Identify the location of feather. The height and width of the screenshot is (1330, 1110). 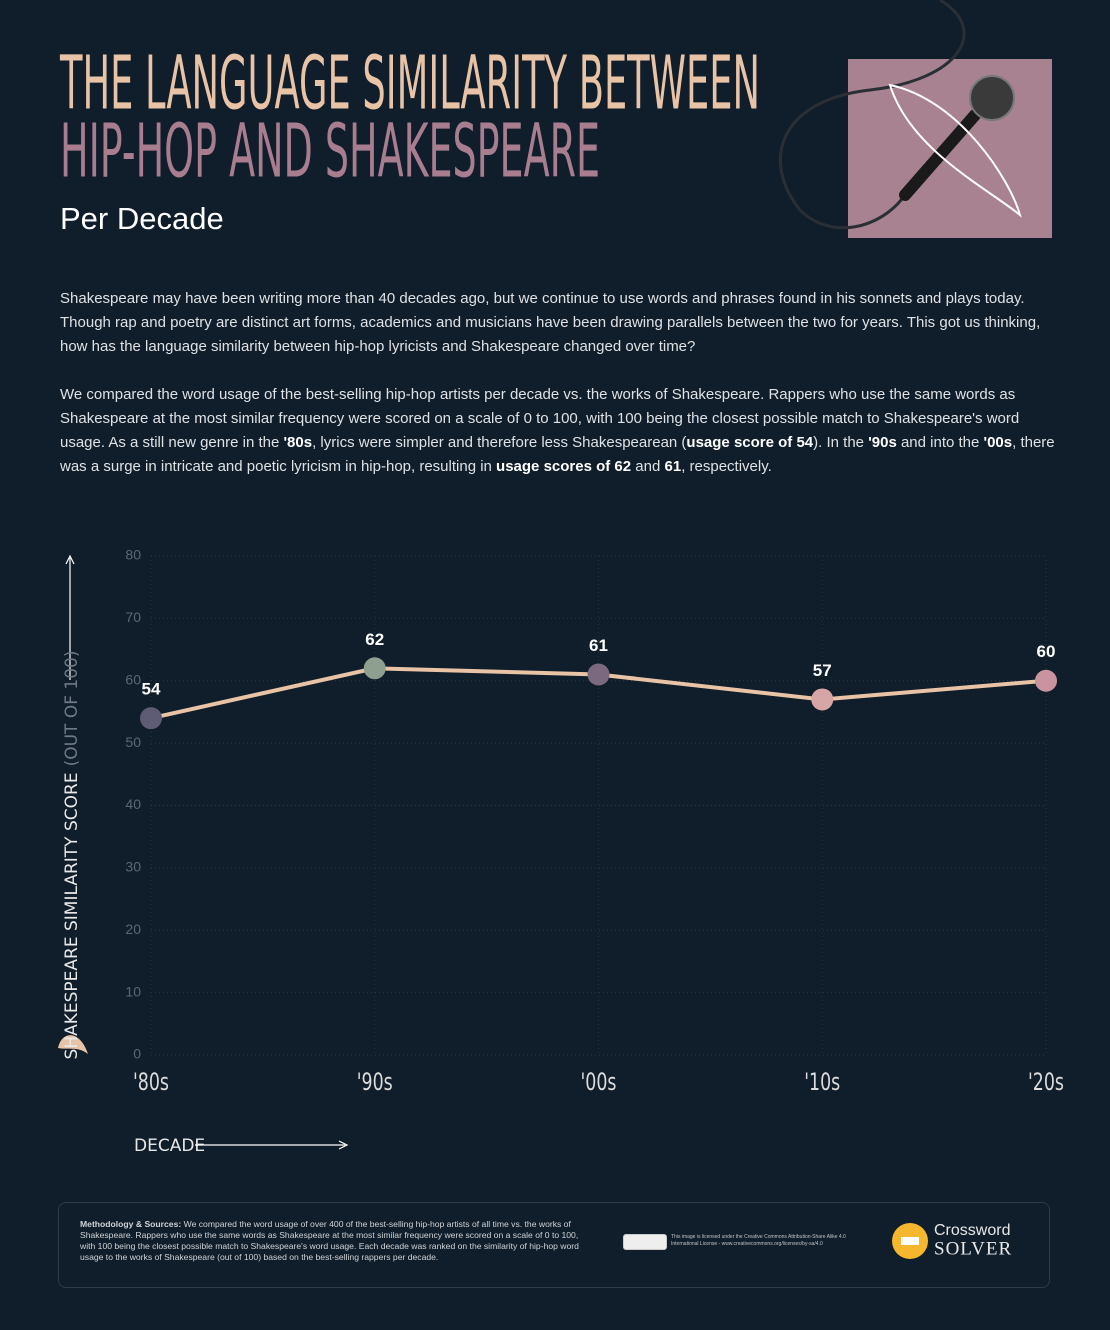
(955, 150).